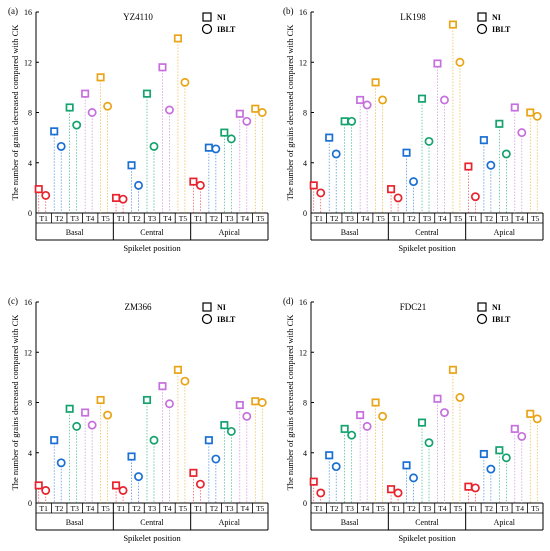 The height and width of the screenshot is (551, 550). I want to click on chart-title: LK198, so click(413, 17).